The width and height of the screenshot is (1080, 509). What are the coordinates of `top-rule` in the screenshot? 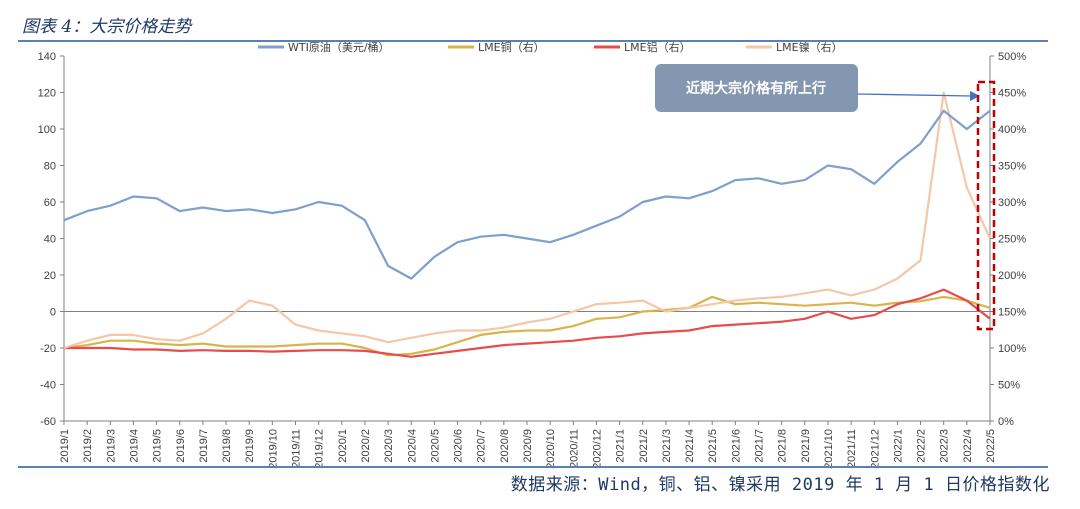 It's located at (533, 41).